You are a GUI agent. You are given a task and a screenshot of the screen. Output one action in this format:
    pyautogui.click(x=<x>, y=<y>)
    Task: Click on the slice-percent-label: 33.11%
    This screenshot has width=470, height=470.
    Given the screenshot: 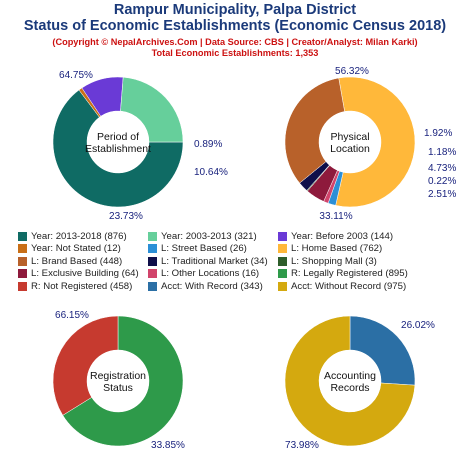 What is the action you would take?
    pyautogui.click(x=335, y=216)
    